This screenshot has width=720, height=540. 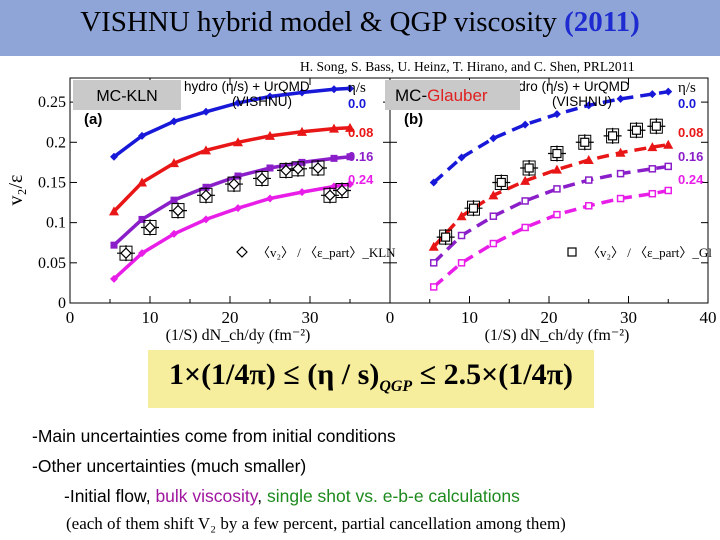 What do you see at coordinates (169, 466) in the screenshot?
I see `note-line-2: -Other uncertainties (much smaller)` at bounding box center [169, 466].